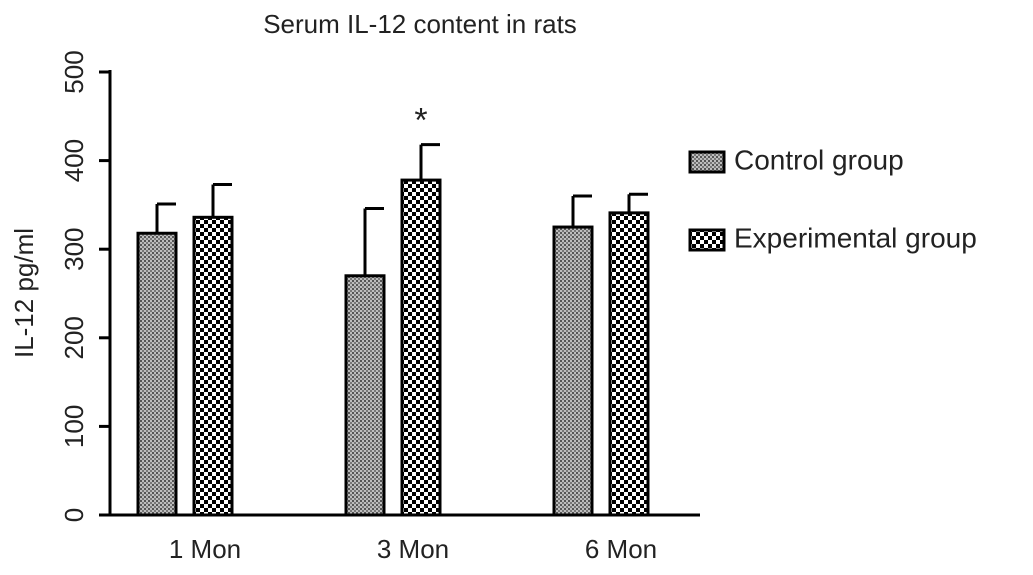 Image resolution: width=1033 pixels, height=575 pixels. Describe the element at coordinates (74, 337) in the screenshot. I see `y-tick-label: 200` at that location.